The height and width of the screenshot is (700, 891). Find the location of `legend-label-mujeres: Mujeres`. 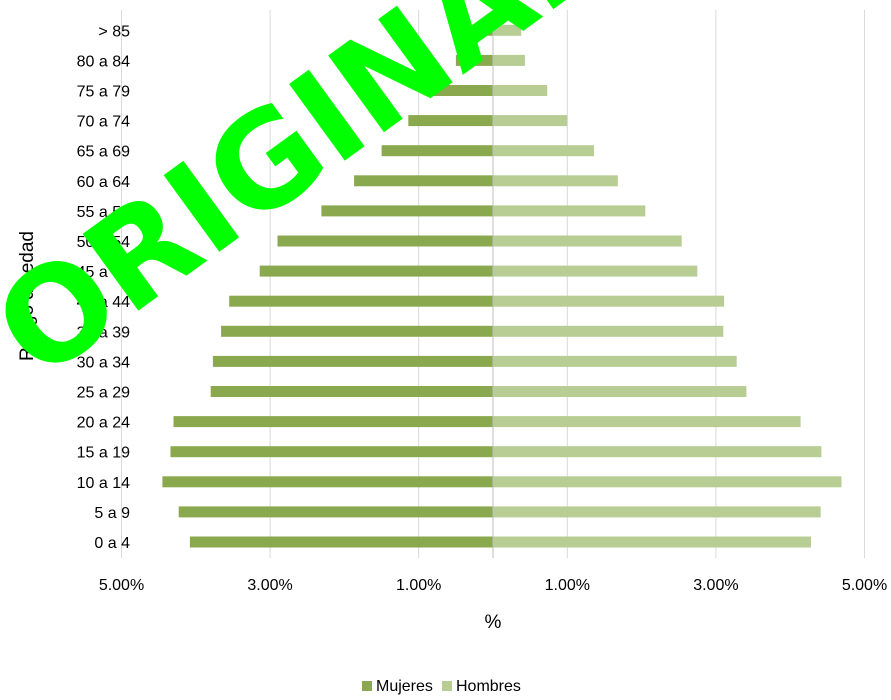

legend-label-mujeres: Mujeres is located at coordinates (404, 686).